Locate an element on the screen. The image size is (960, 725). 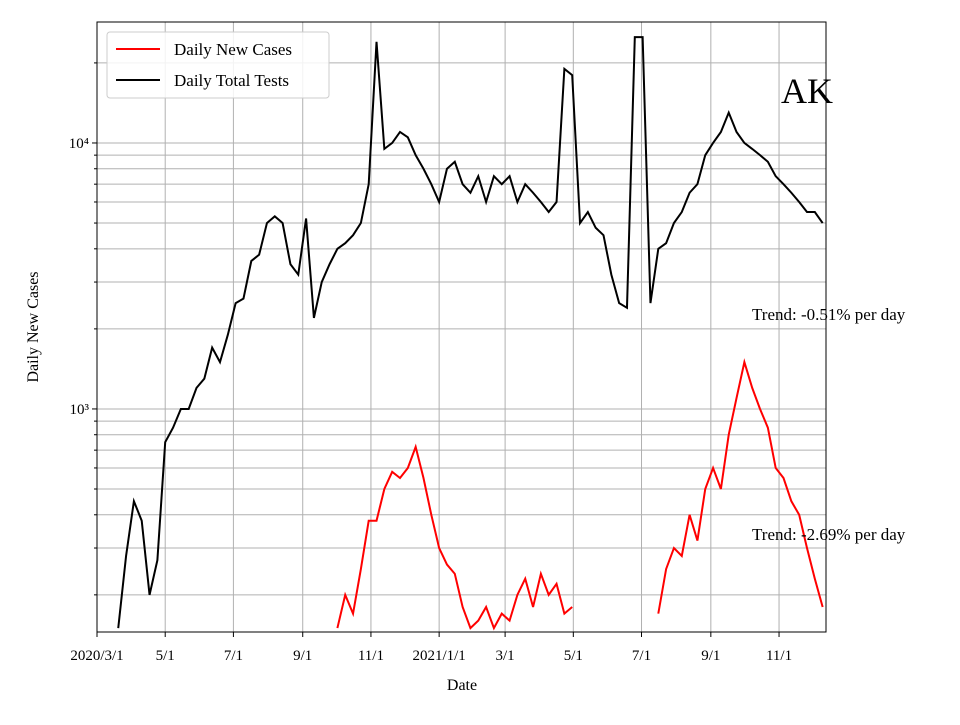
y-tick-label: 10⁴ is located at coordinates (79, 144).